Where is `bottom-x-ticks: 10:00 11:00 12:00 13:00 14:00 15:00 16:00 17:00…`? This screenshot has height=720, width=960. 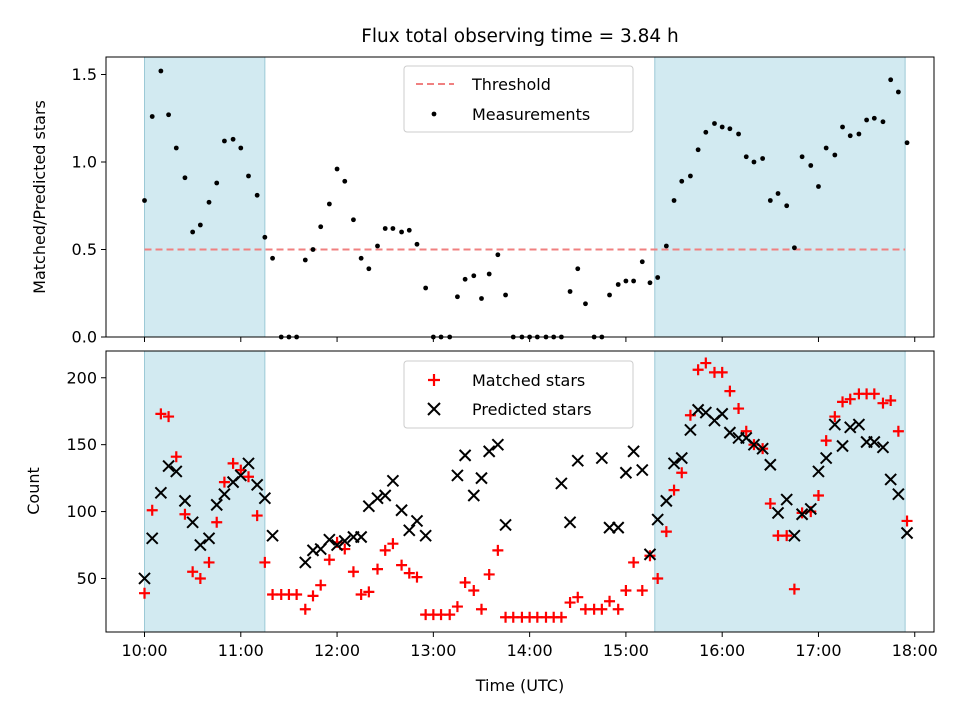
bottom-x-ticks: 10:00 11:00 12:00 13:00 14:00 15:00 16:00 17:00… is located at coordinates (529, 646).